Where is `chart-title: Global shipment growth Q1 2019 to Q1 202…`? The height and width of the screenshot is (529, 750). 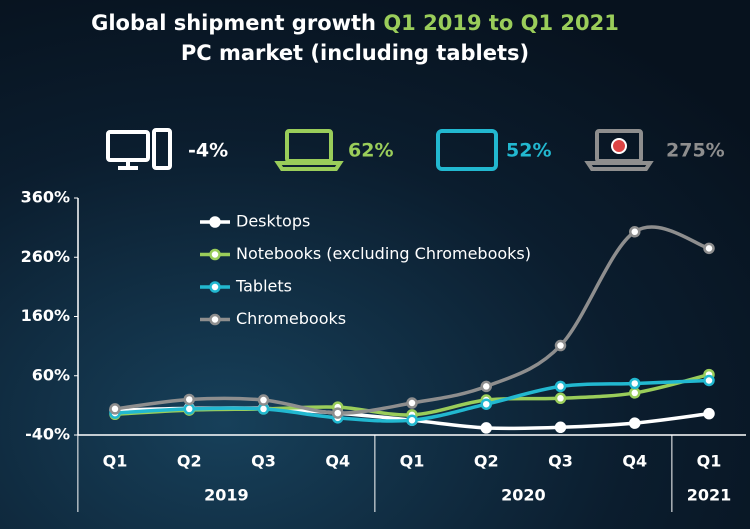
chart-title: Global shipment growth Q1 2019 to Q1 202… is located at coordinates (355, 23).